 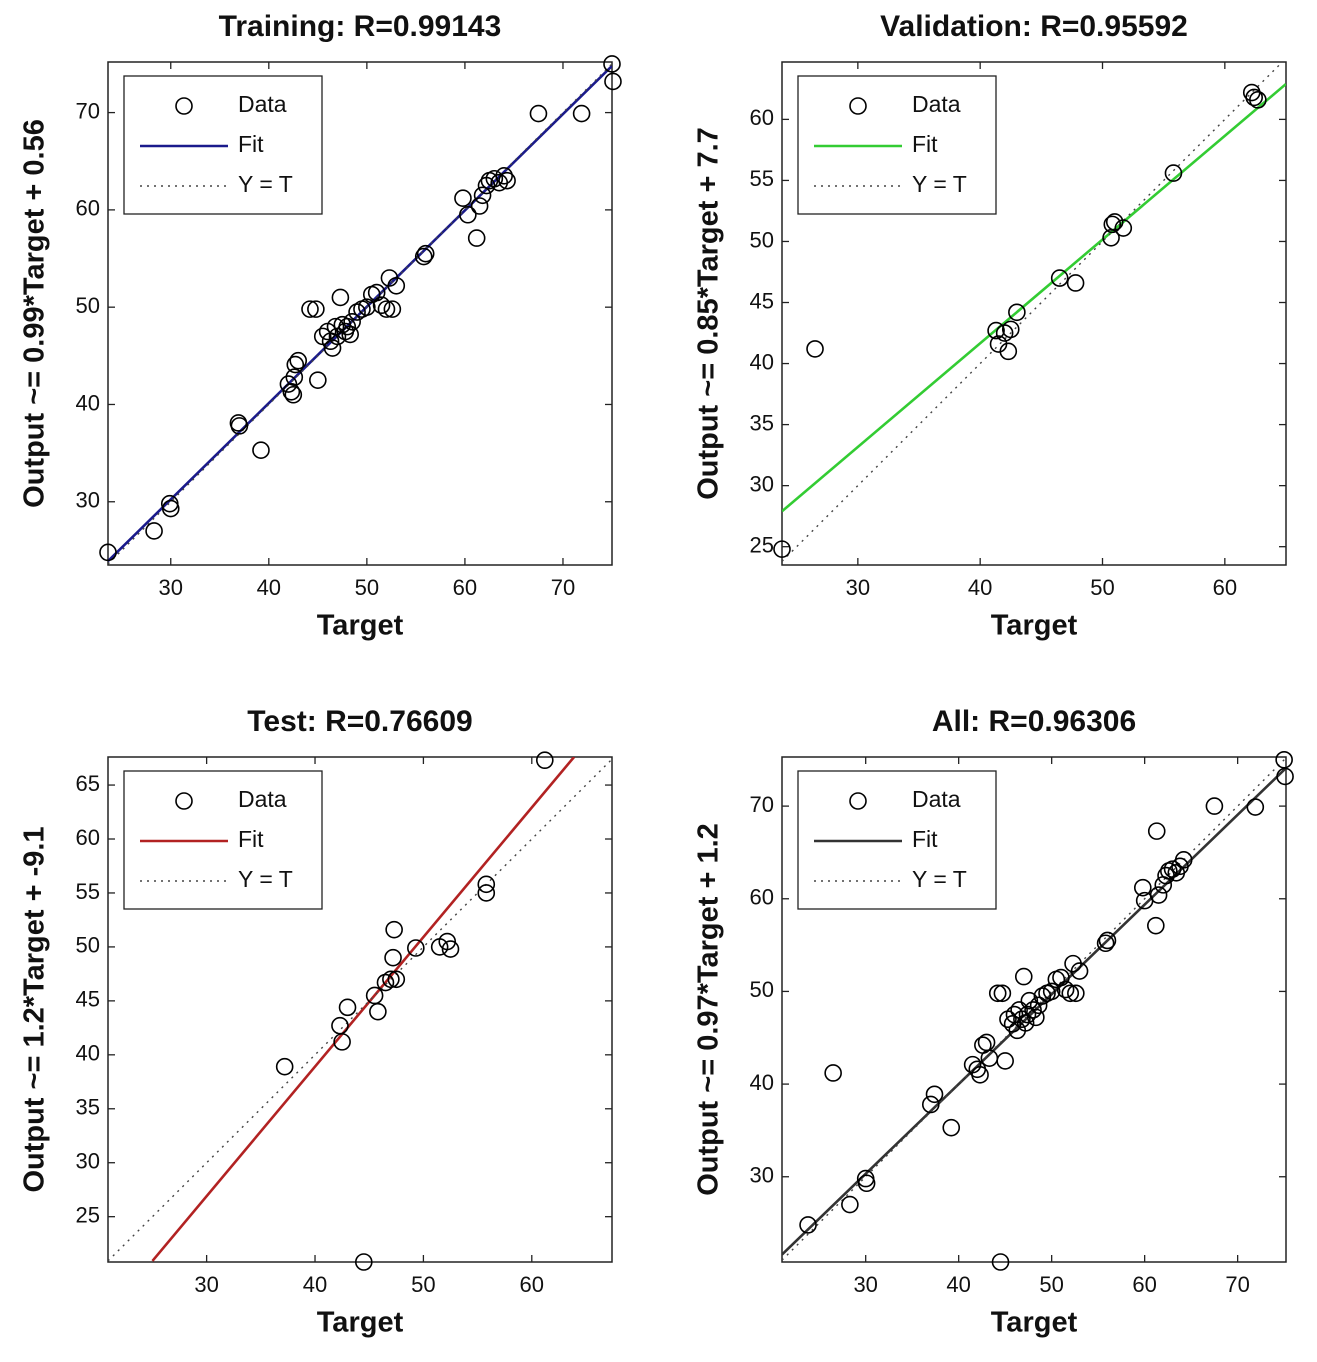 I want to click on legend-label: Data, so click(x=936, y=799).